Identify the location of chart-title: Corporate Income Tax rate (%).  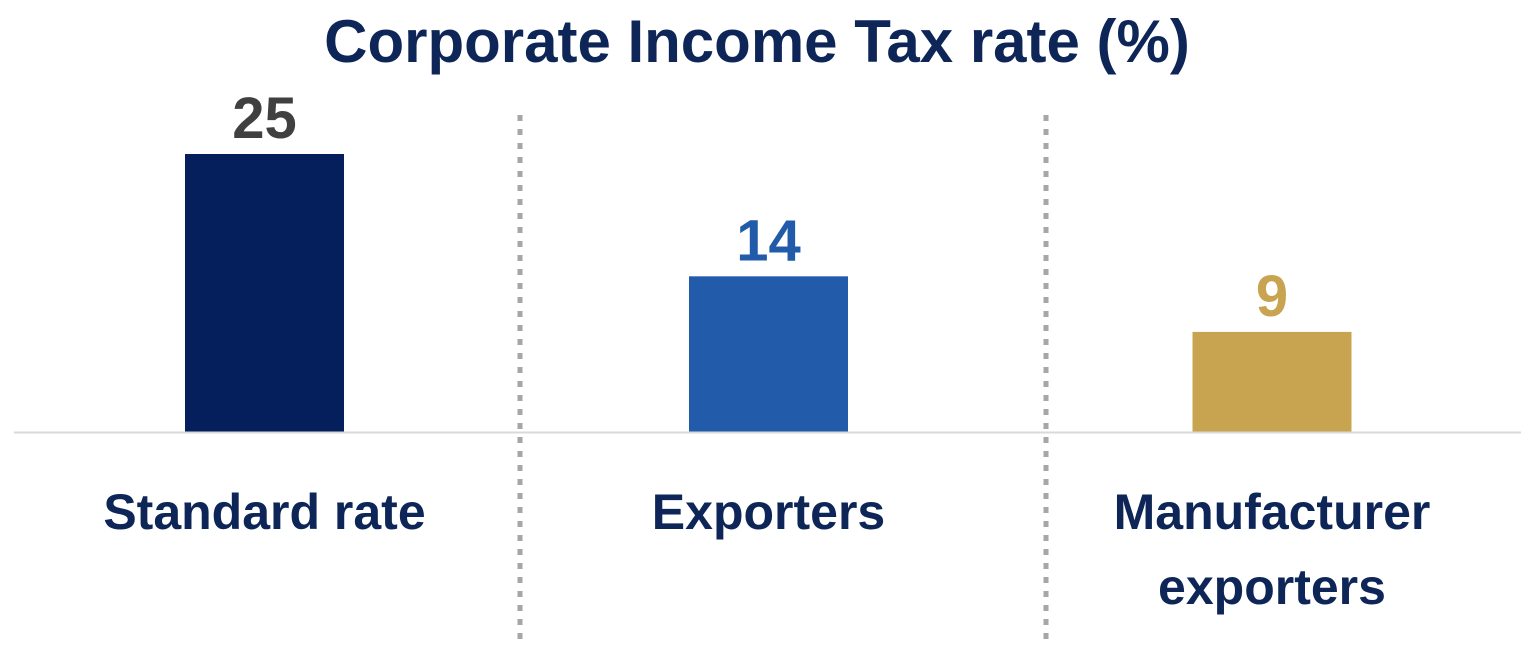
(757, 41).